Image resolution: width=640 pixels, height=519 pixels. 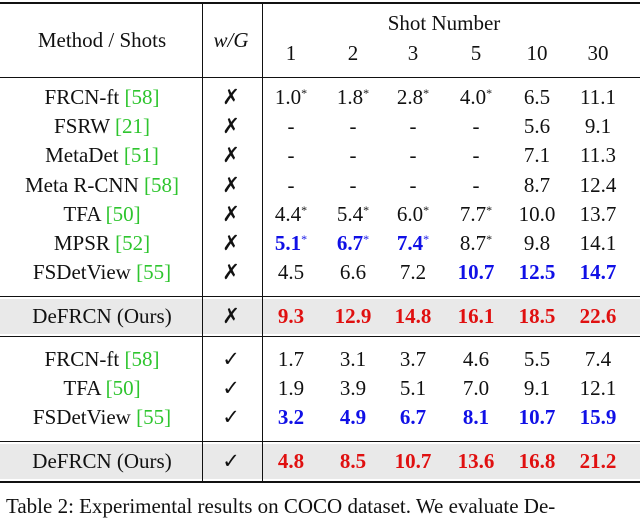 What do you see at coordinates (413, 359) in the screenshot?
I see `value-cell: 3.7` at bounding box center [413, 359].